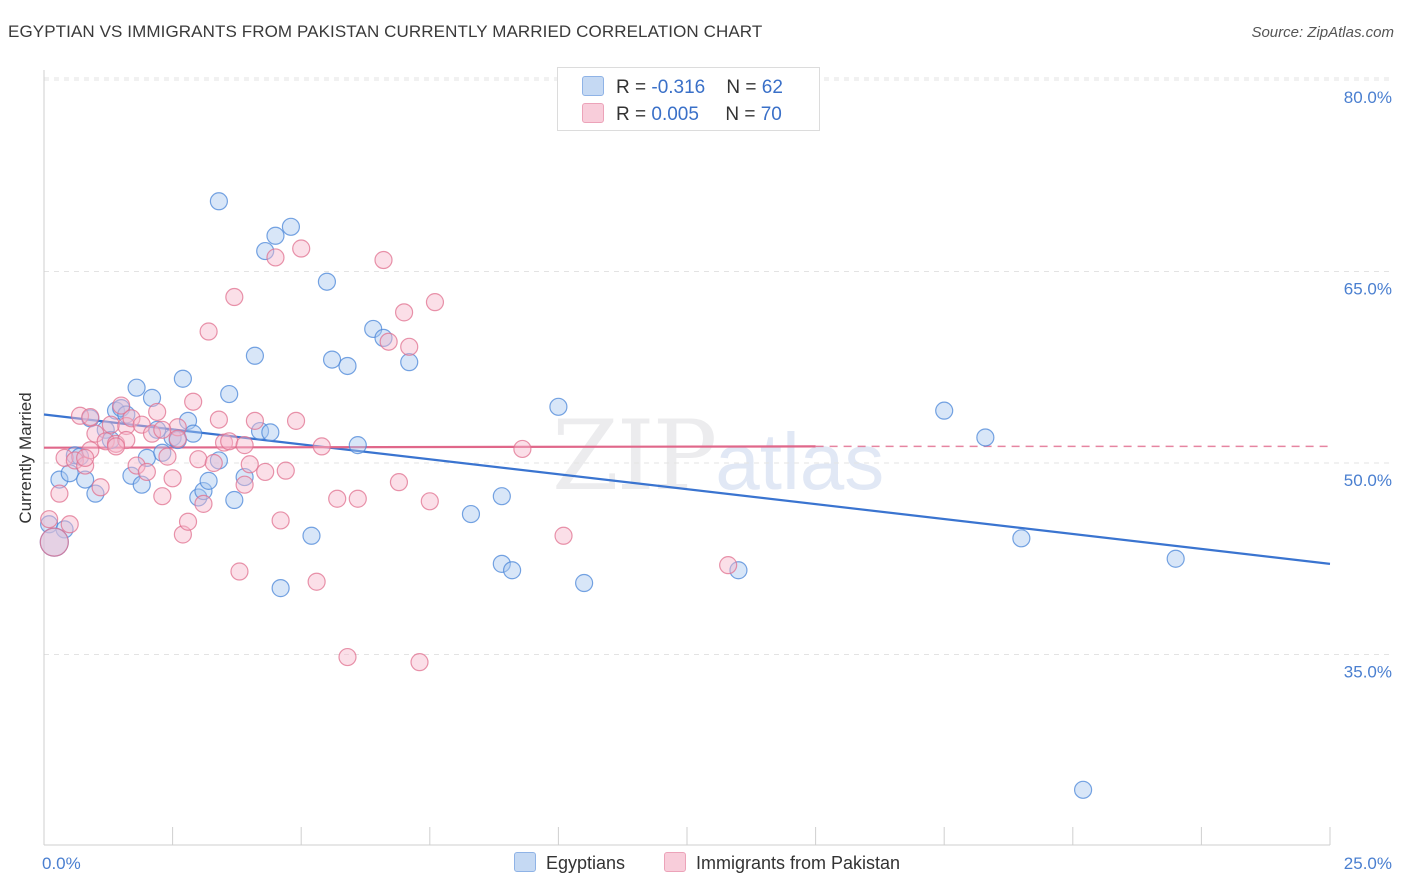 Image resolution: width=1406 pixels, height=892 pixels. Describe the element at coordinates (1368, 863) in the screenshot. I see `x-tick-label: 25.0%` at that location.